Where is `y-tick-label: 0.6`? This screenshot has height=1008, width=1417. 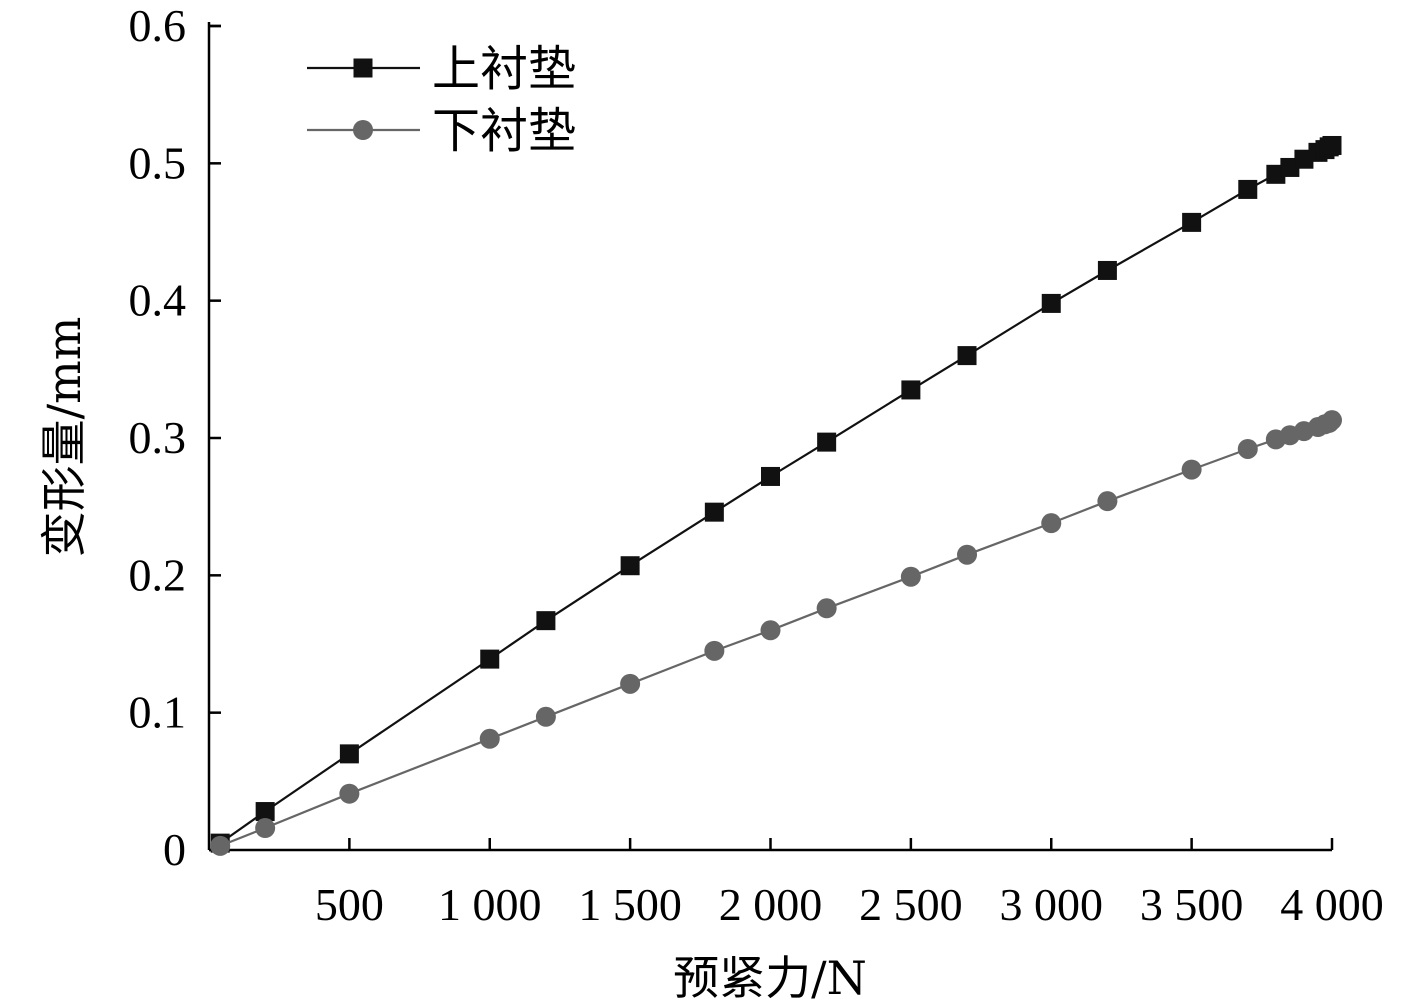 y-tick-label: 0.6 is located at coordinates (158, 25).